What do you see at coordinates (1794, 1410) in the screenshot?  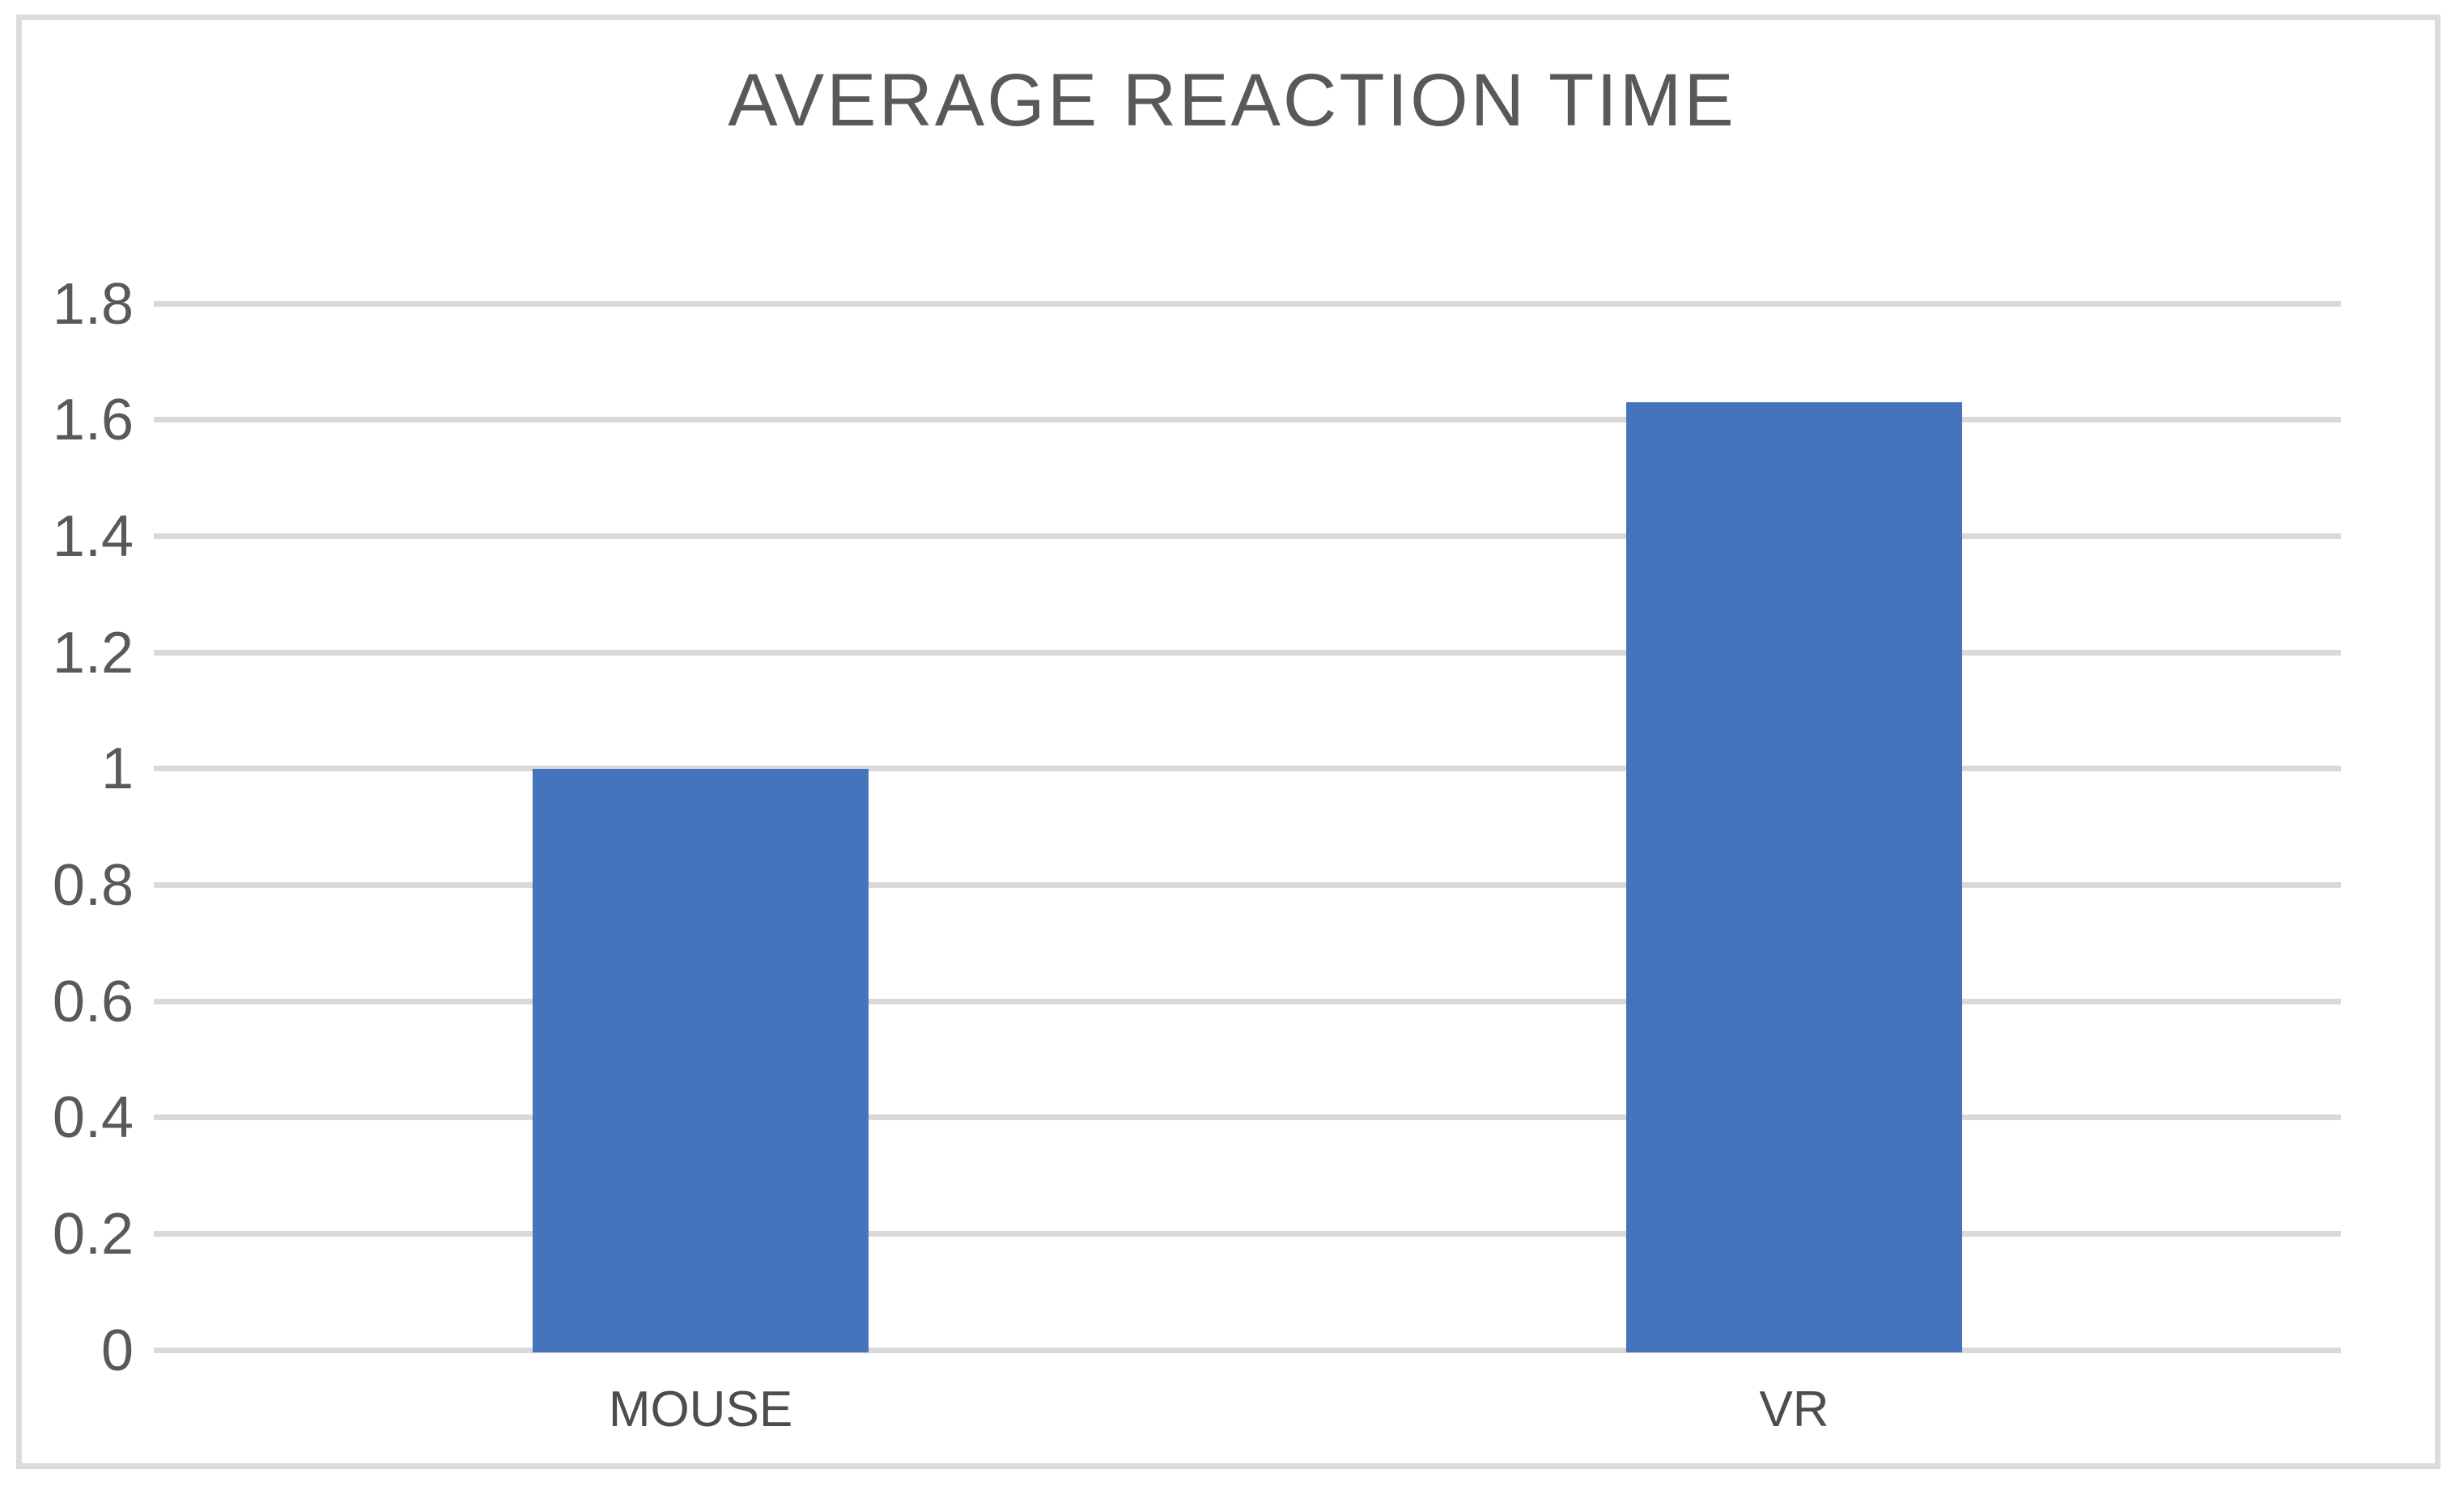 I see `x-category-label: VR` at bounding box center [1794, 1410].